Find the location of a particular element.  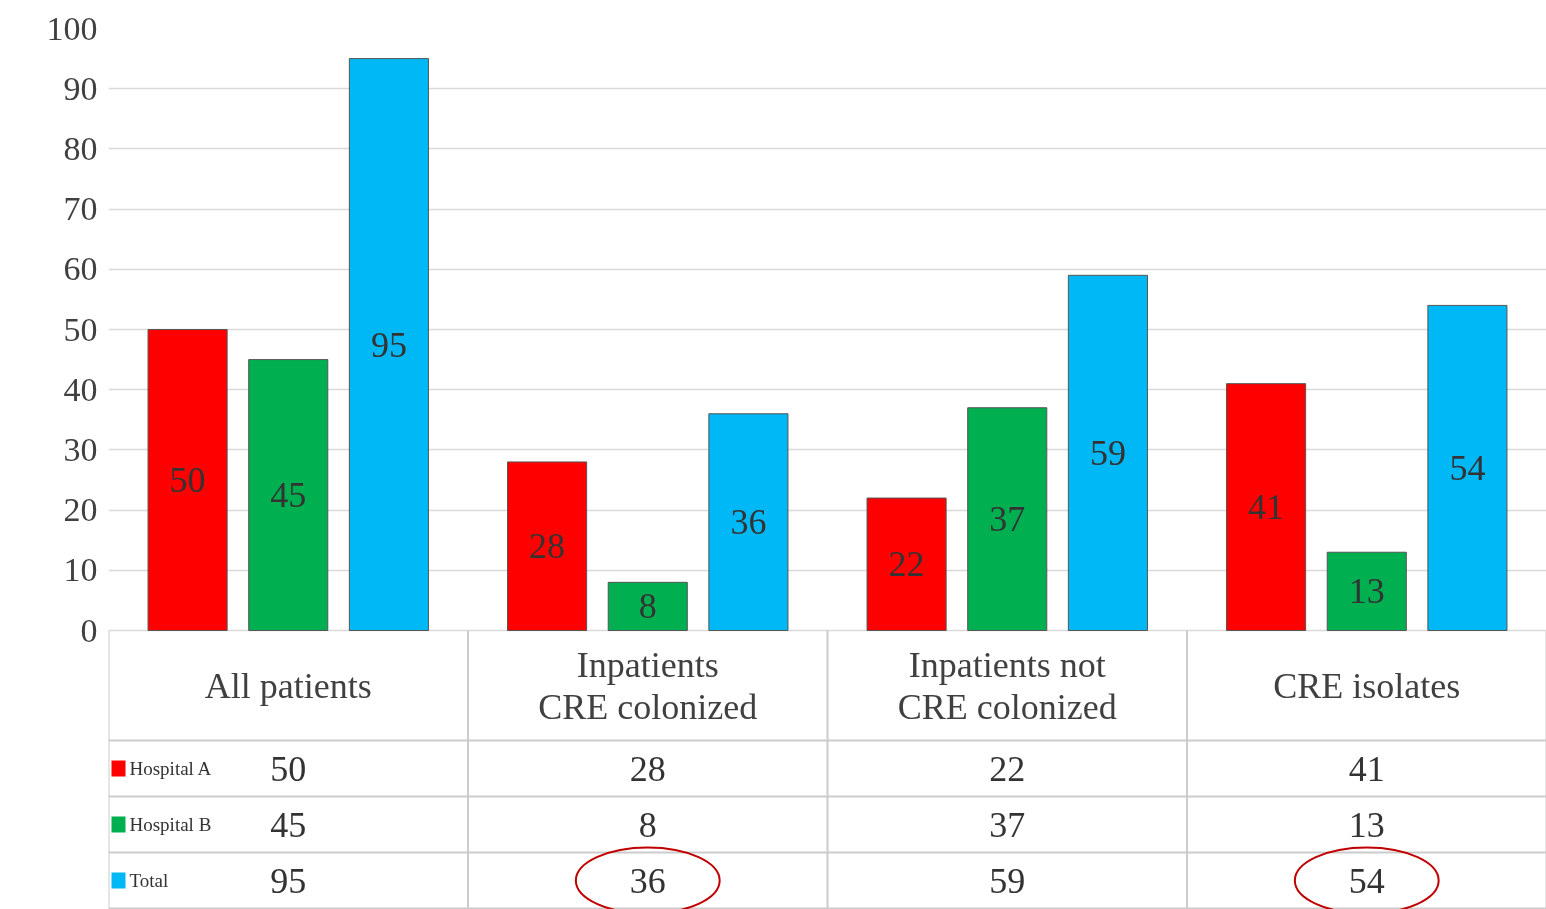

x-tick-label: All patients is located at coordinates (288, 685).